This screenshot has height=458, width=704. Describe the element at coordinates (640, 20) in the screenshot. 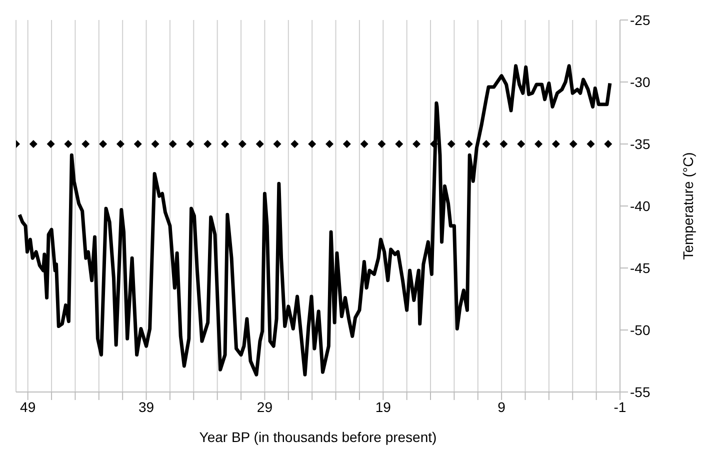

I see `y-tick-label: -25` at that location.